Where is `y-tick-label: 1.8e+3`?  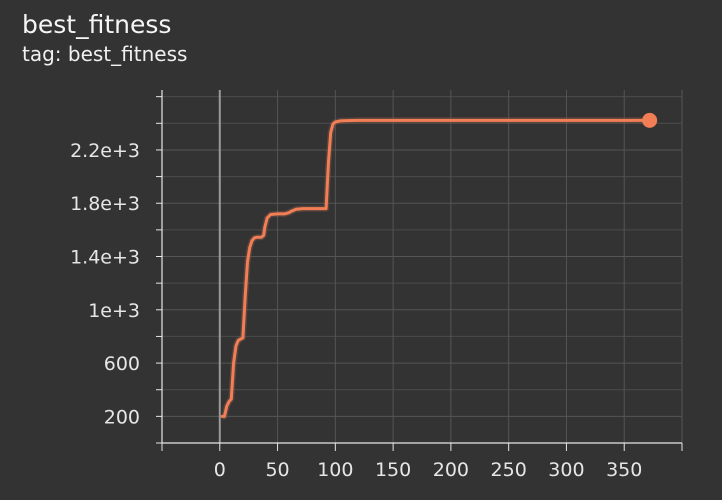 y-tick-label: 1.8e+3 is located at coordinates (105, 204).